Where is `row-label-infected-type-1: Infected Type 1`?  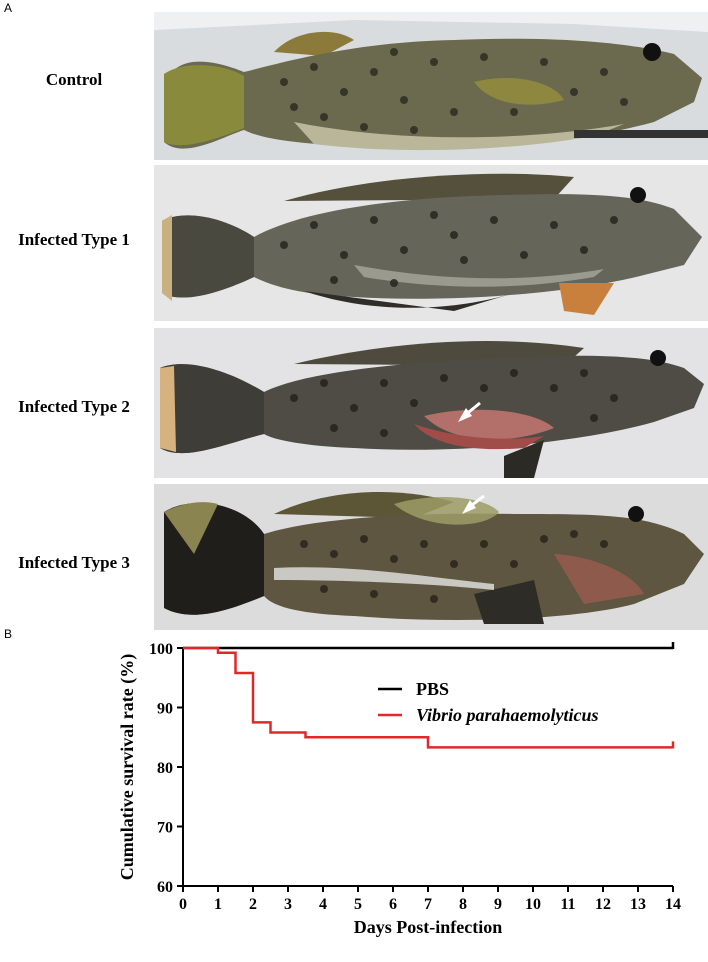 row-label-infected-type-1: Infected Type 1 is located at coordinates (74, 239).